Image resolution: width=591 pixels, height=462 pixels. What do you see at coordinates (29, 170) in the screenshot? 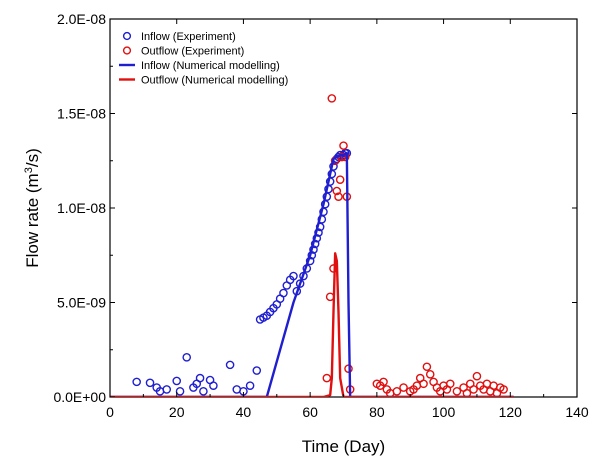
I see `y-axis-label-superscript: 3` at bounding box center [29, 170].